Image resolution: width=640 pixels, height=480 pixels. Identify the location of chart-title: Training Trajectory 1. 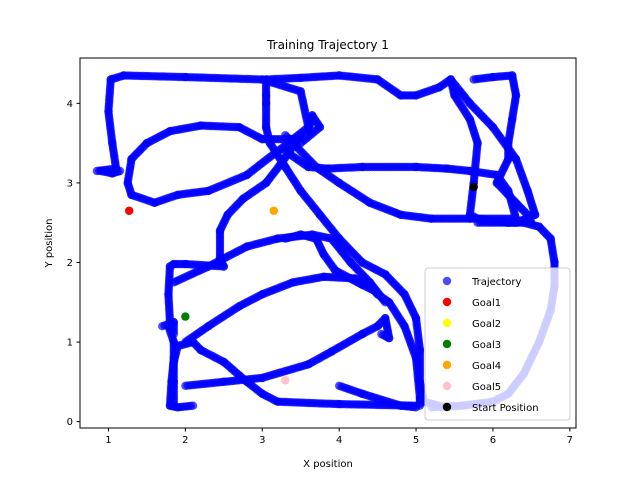
(327, 45).